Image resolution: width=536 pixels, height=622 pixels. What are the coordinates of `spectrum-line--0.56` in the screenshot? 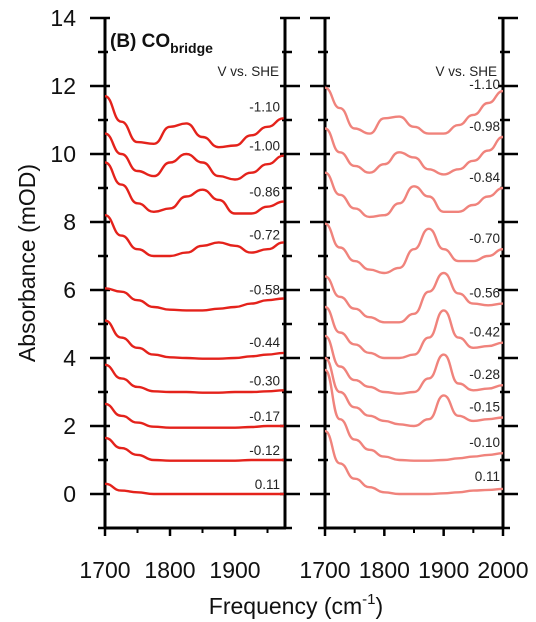 It's located at (414, 297).